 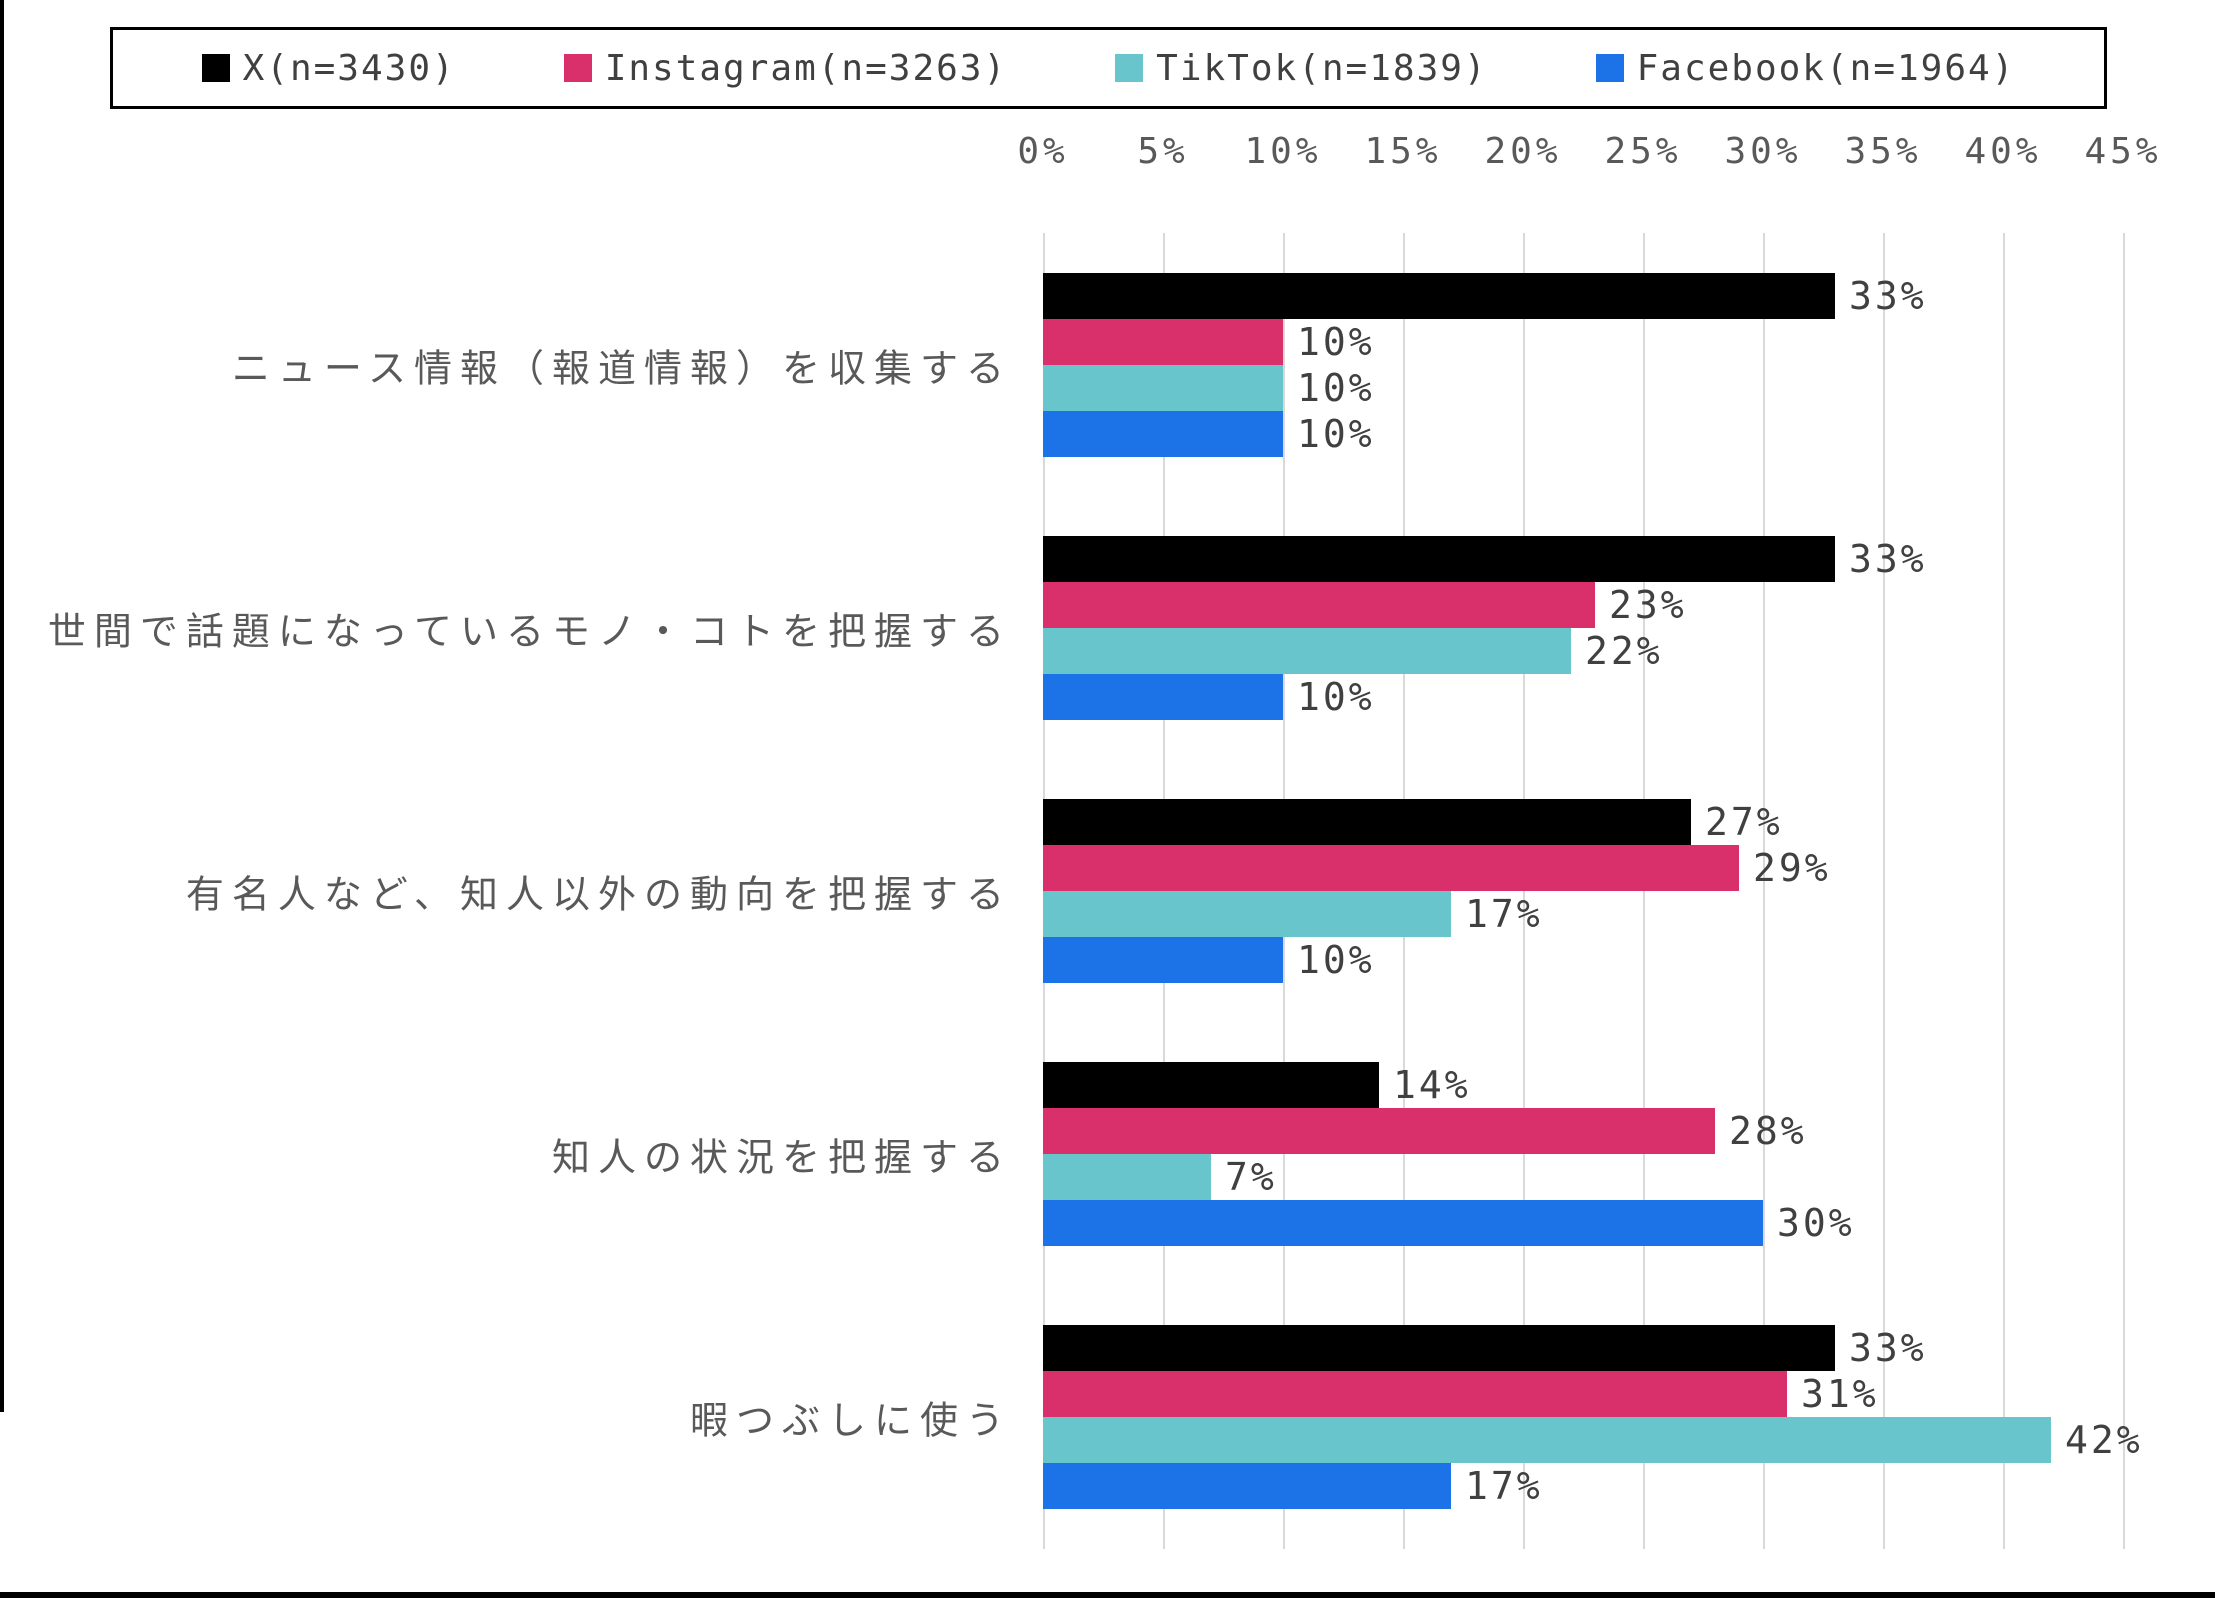 I want to click on legend-item-tiktok: TikTok(n=1839), so click(x=1301, y=68).